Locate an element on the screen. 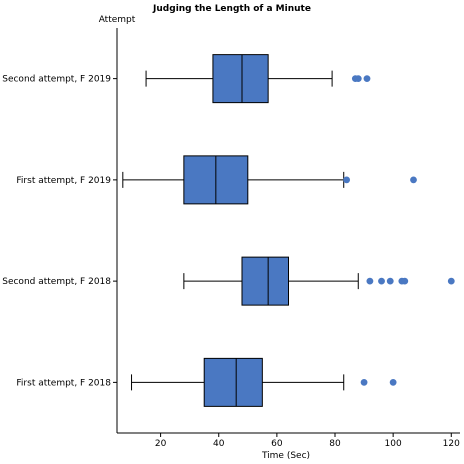 This screenshot has height=464, width=464. x-tick-label: 60 is located at coordinates (277, 444).